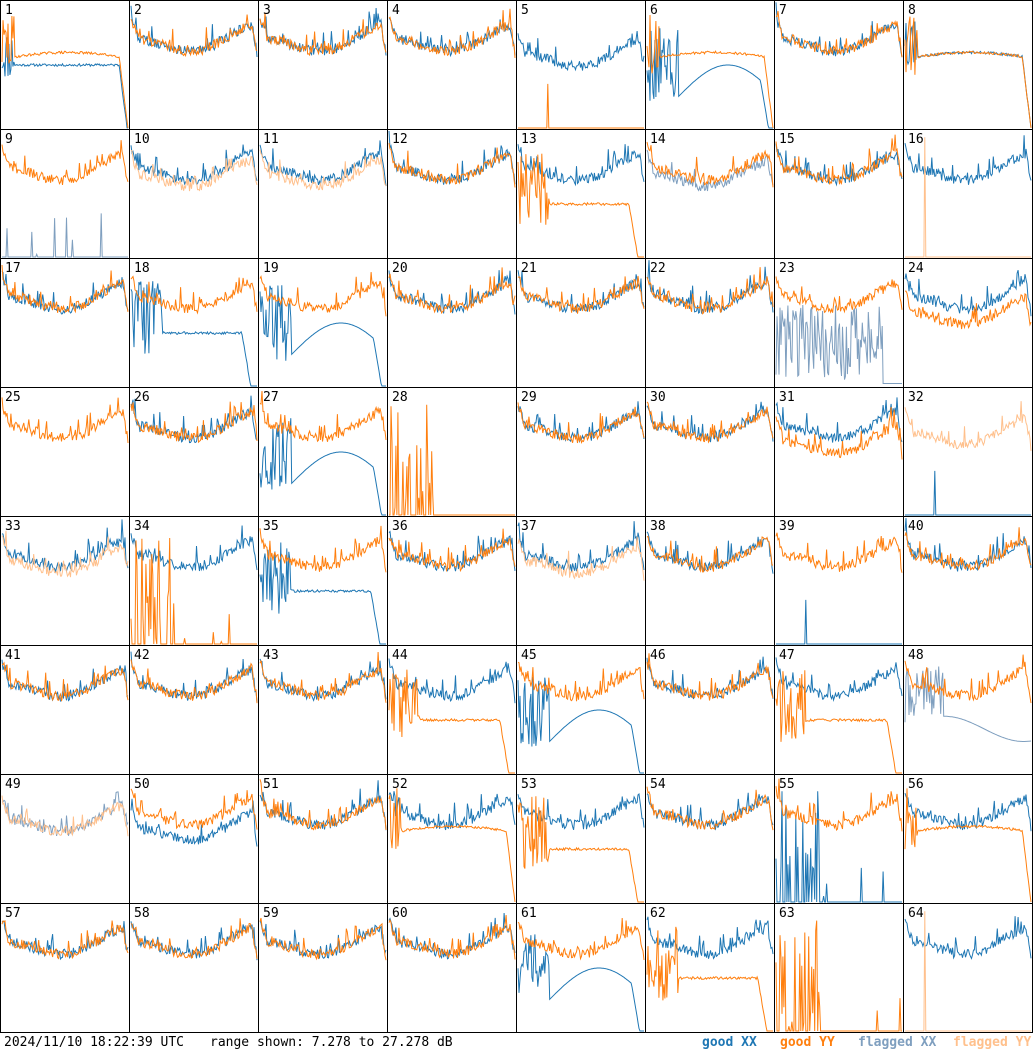  I want to click on tile-panel-4: 4, so click(452, 65).